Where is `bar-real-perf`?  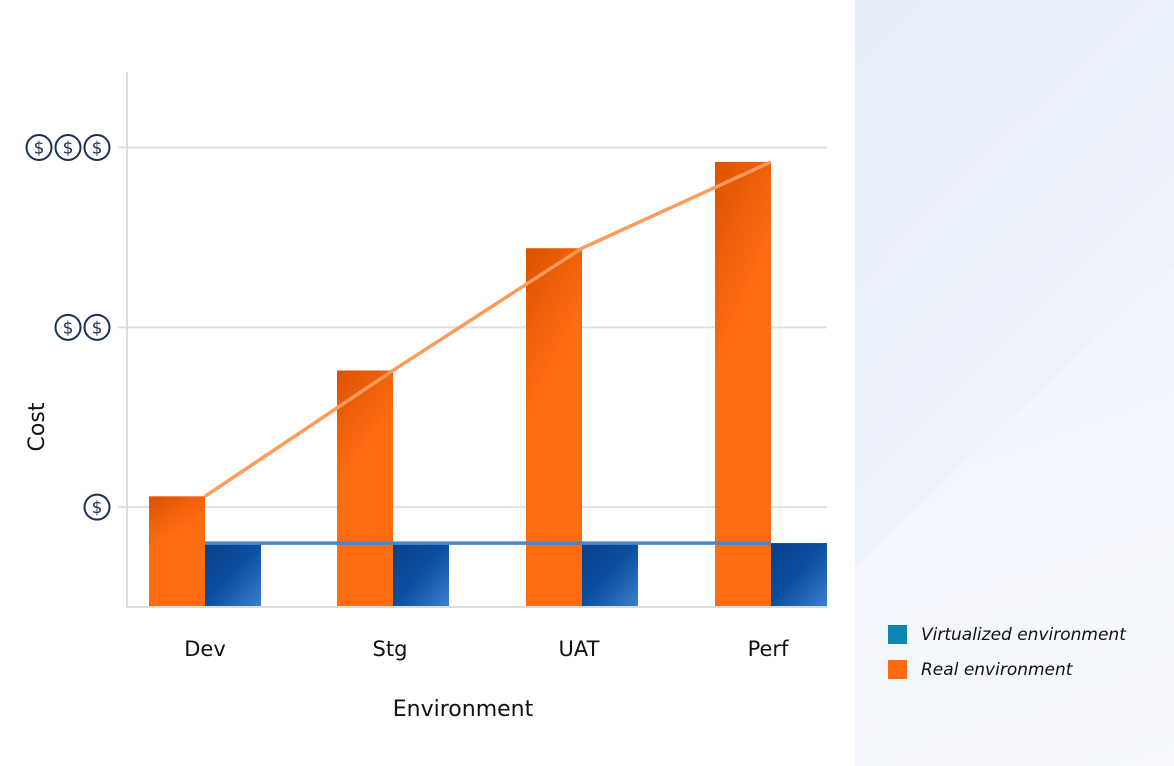 bar-real-perf is located at coordinates (743, 383).